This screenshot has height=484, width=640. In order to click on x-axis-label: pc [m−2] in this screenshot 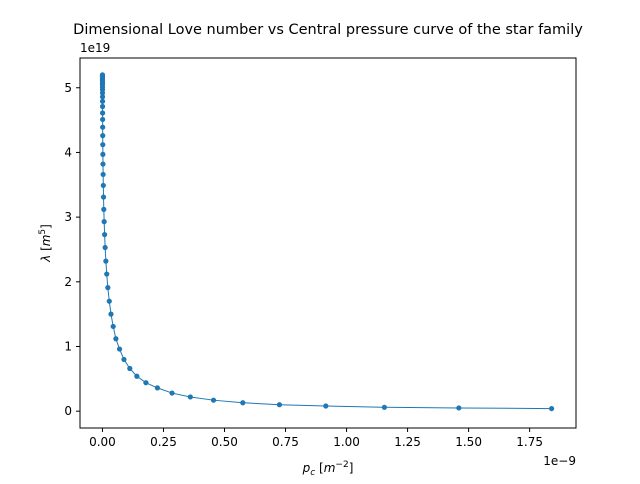, I will do `click(328, 469)`.